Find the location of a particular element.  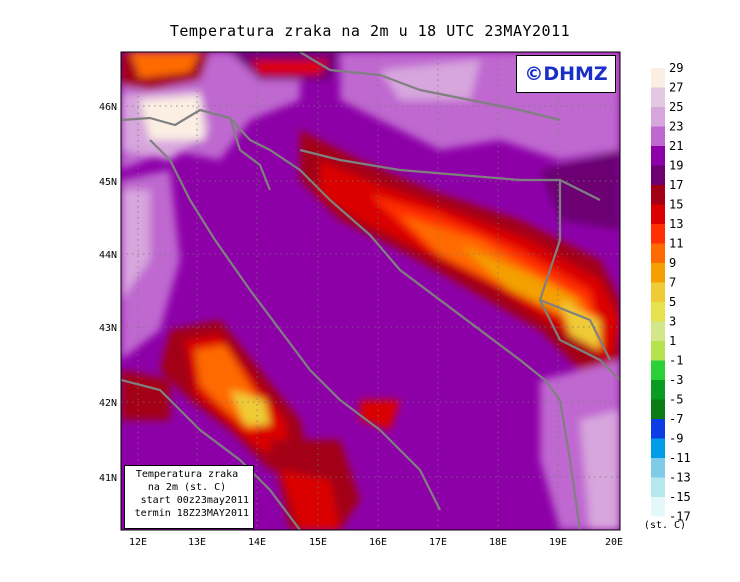

longitude-axis: 12E 13E 14E 15E 16E 17E 18E 19E 20E is located at coordinates (376, 542).